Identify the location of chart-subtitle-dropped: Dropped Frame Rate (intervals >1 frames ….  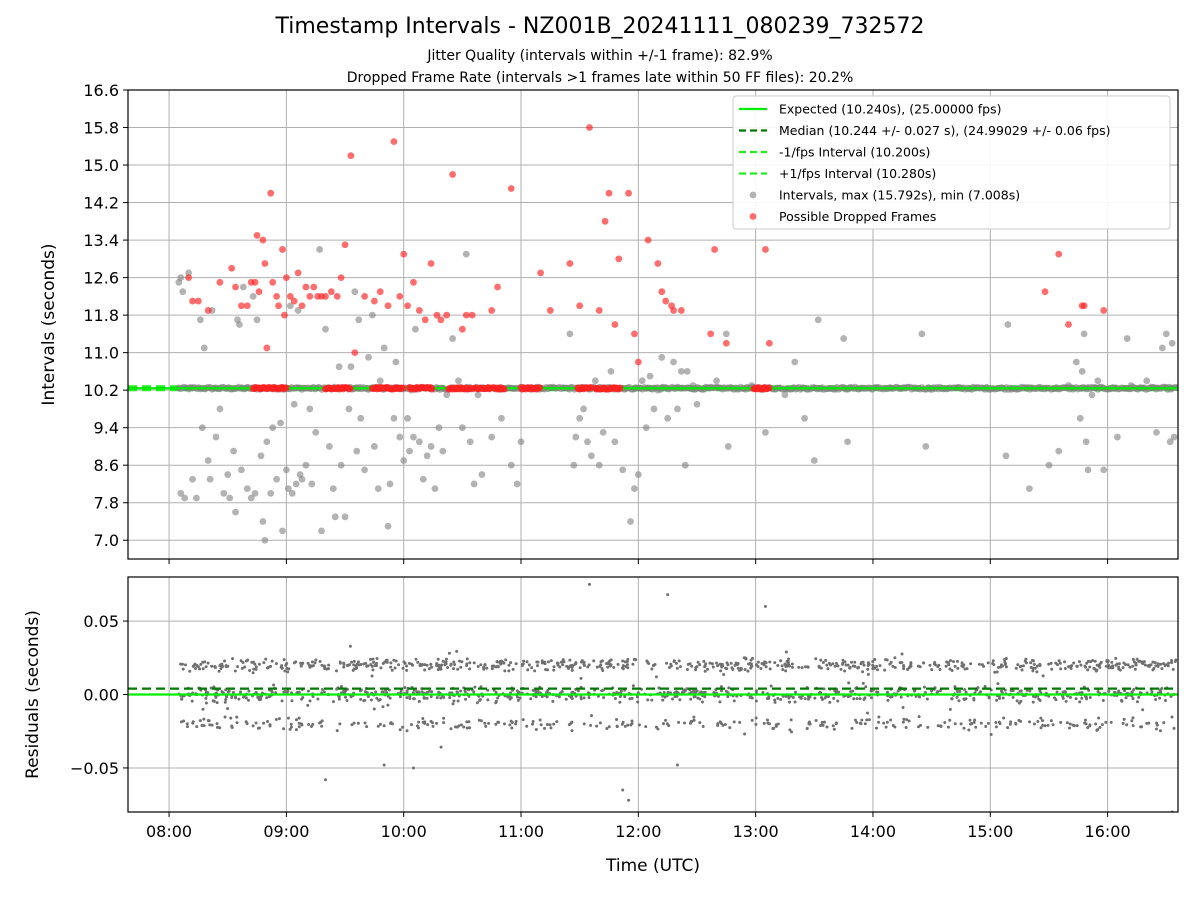
(600, 78).